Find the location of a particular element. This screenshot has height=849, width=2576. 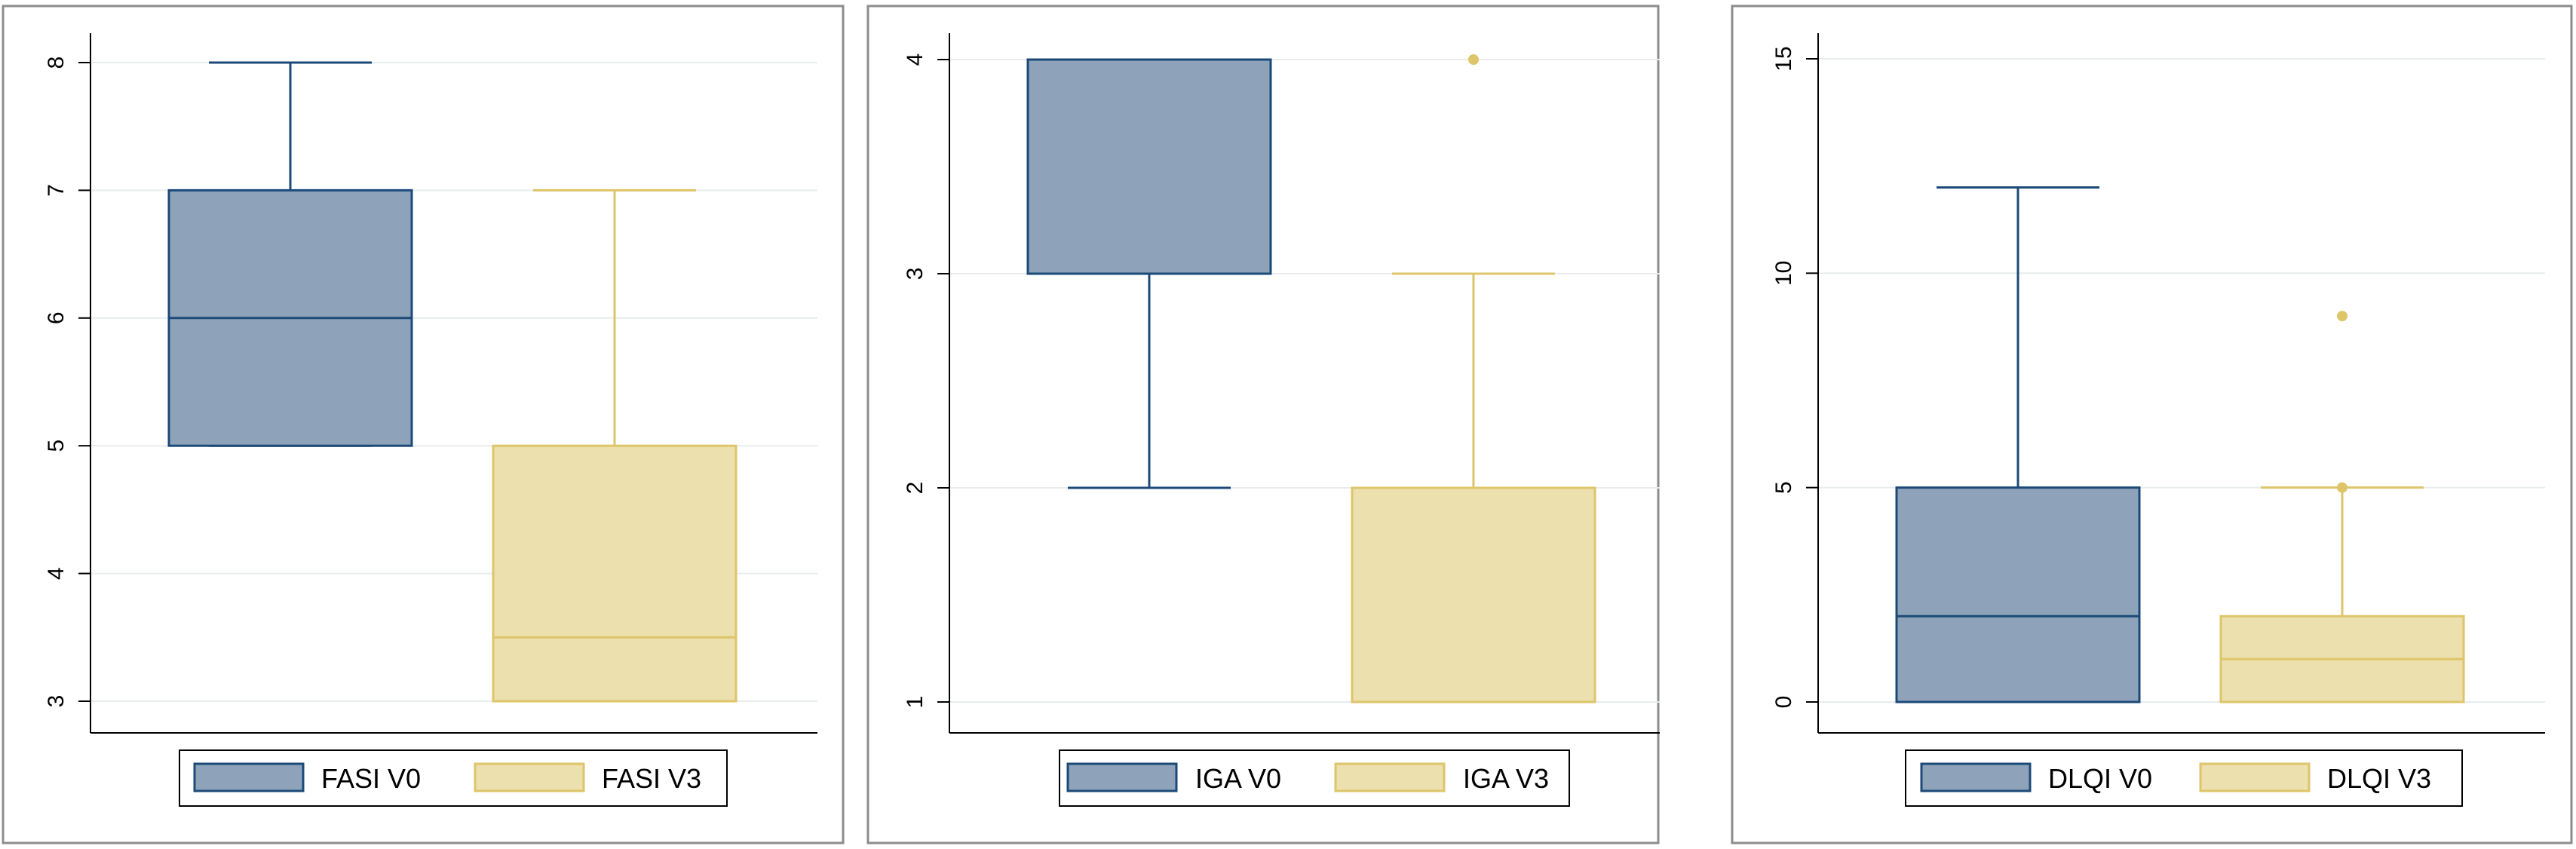

legend-label: IGA V3 is located at coordinates (1506, 779).